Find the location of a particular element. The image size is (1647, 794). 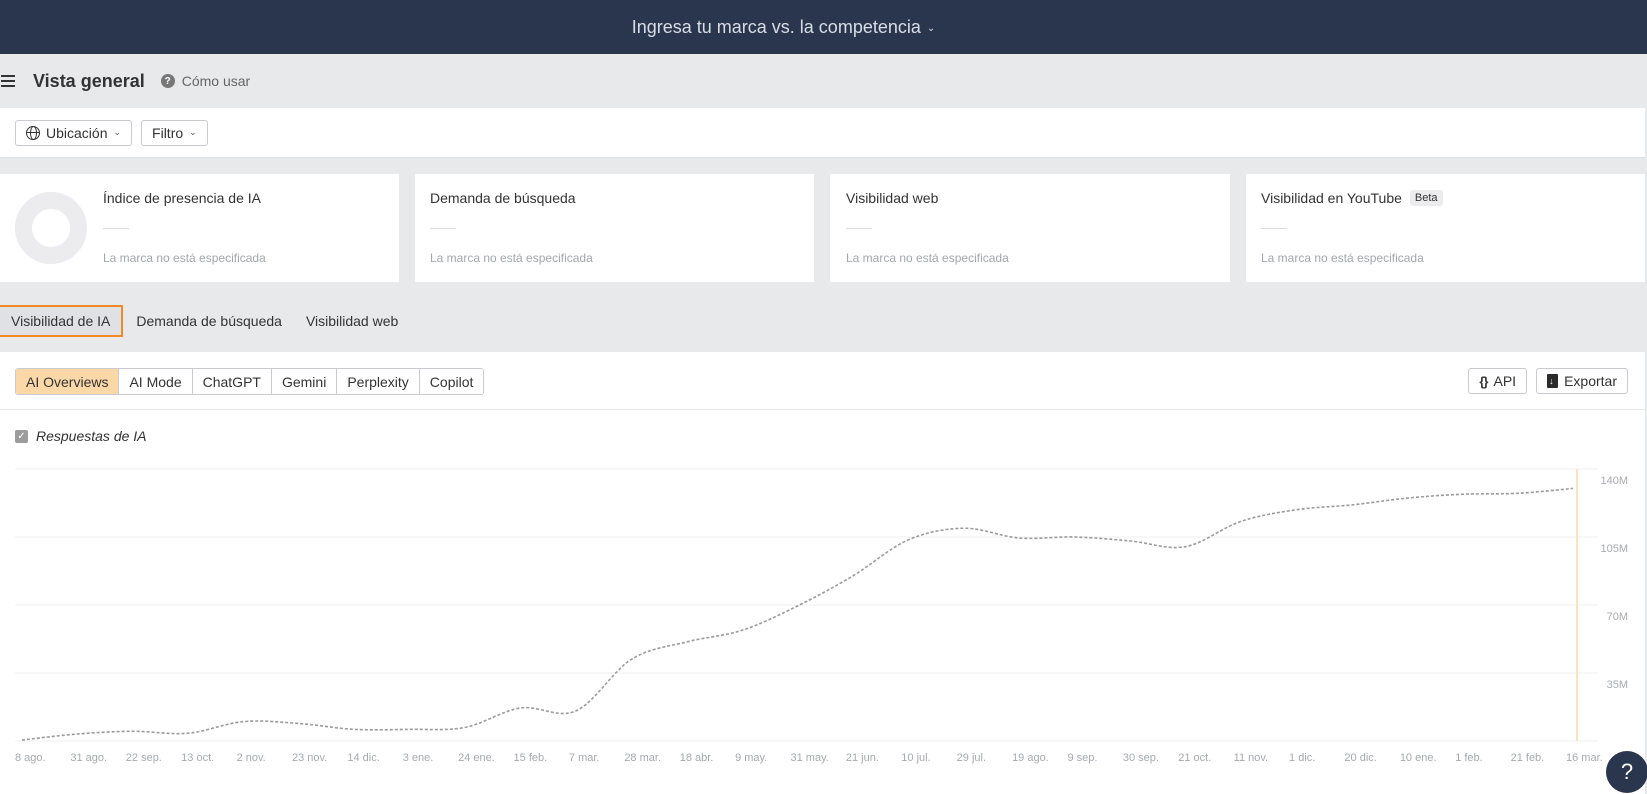

filter-label: Filtro is located at coordinates (168, 132).